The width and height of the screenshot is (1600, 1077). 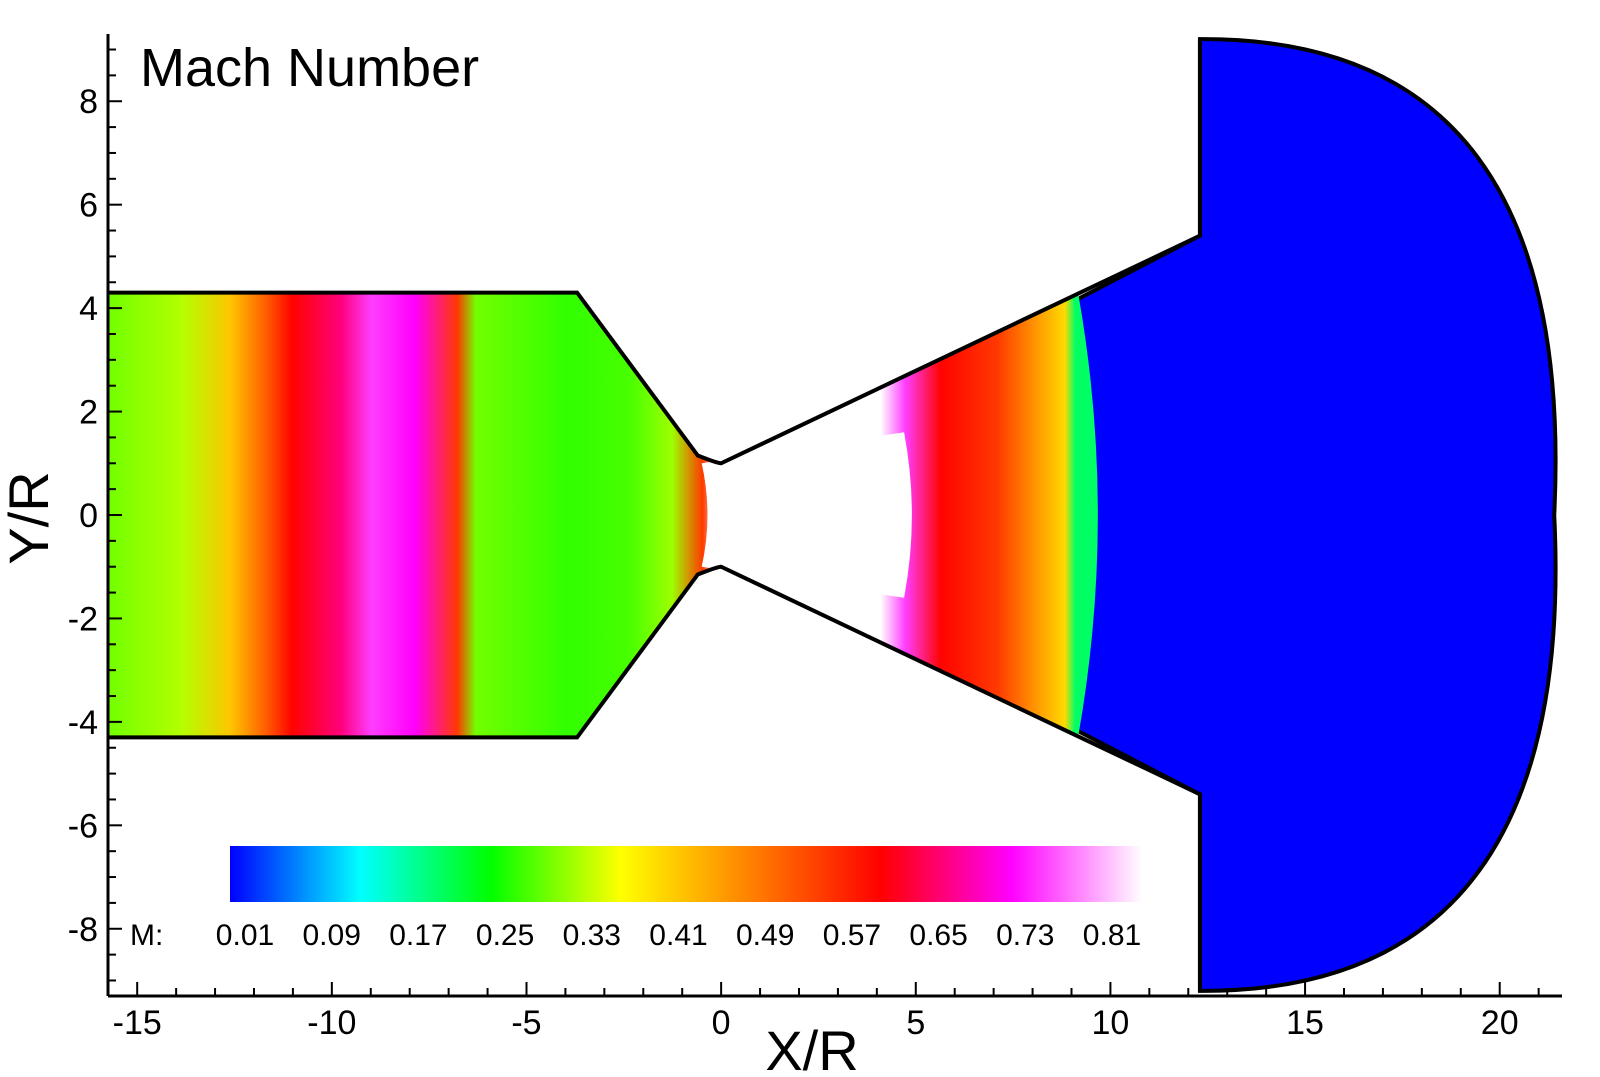 What do you see at coordinates (852, 935) in the screenshot?
I see `colorbar-level-label: 0.57` at bounding box center [852, 935].